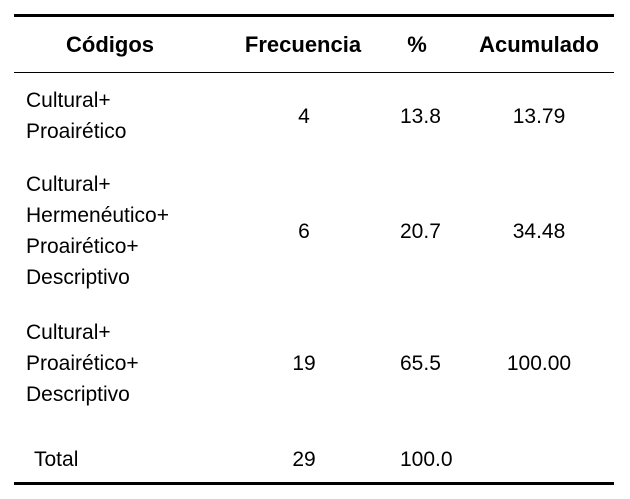  What do you see at coordinates (314, 483) in the screenshot?
I see `bottom-rule` at bounding box center [314, 483].